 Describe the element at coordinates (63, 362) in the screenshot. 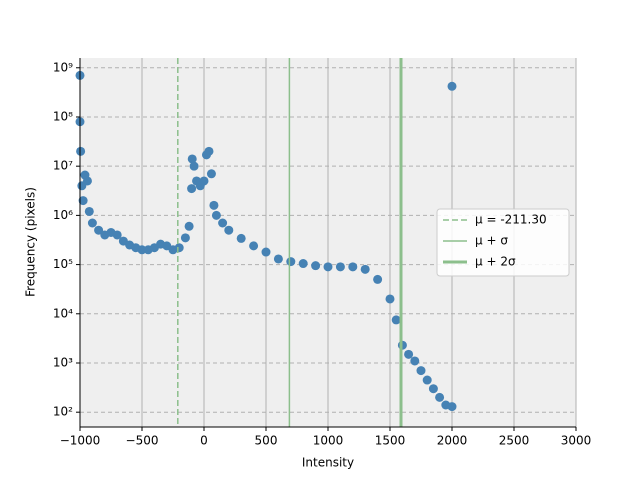

I see `y-tick-label: 10³` at that location.